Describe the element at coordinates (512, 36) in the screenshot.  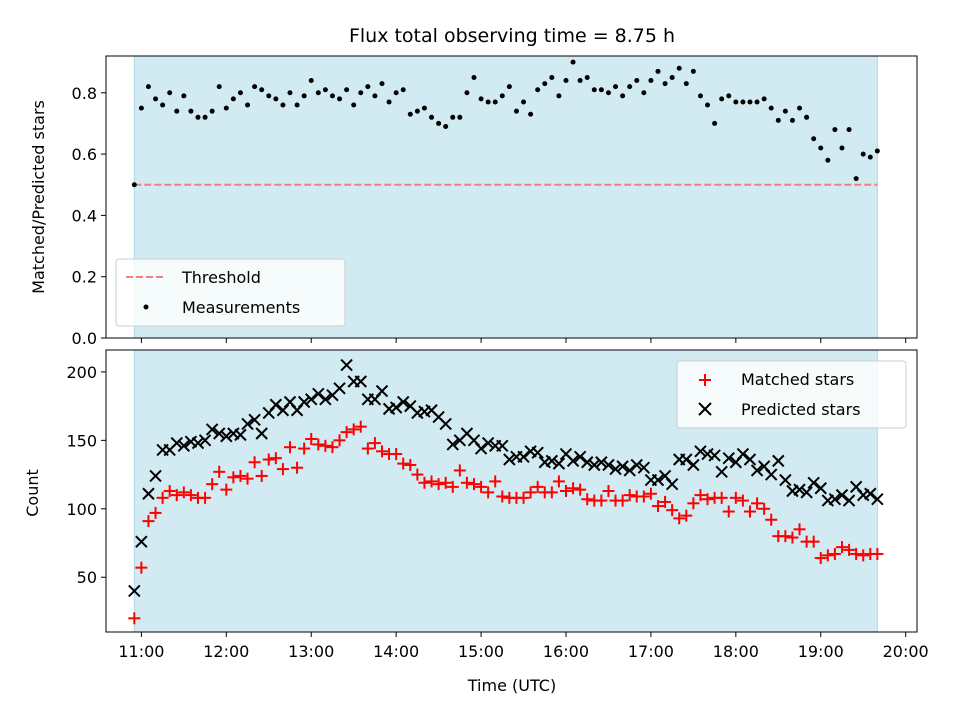
I see `chart-title: Flux total observing time = 8.75 h` at that location.